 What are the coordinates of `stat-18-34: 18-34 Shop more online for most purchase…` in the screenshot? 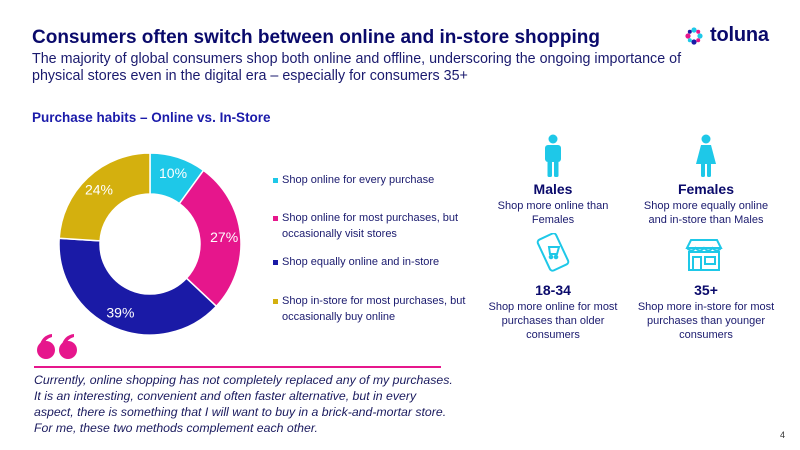 It's located at (553, 312).